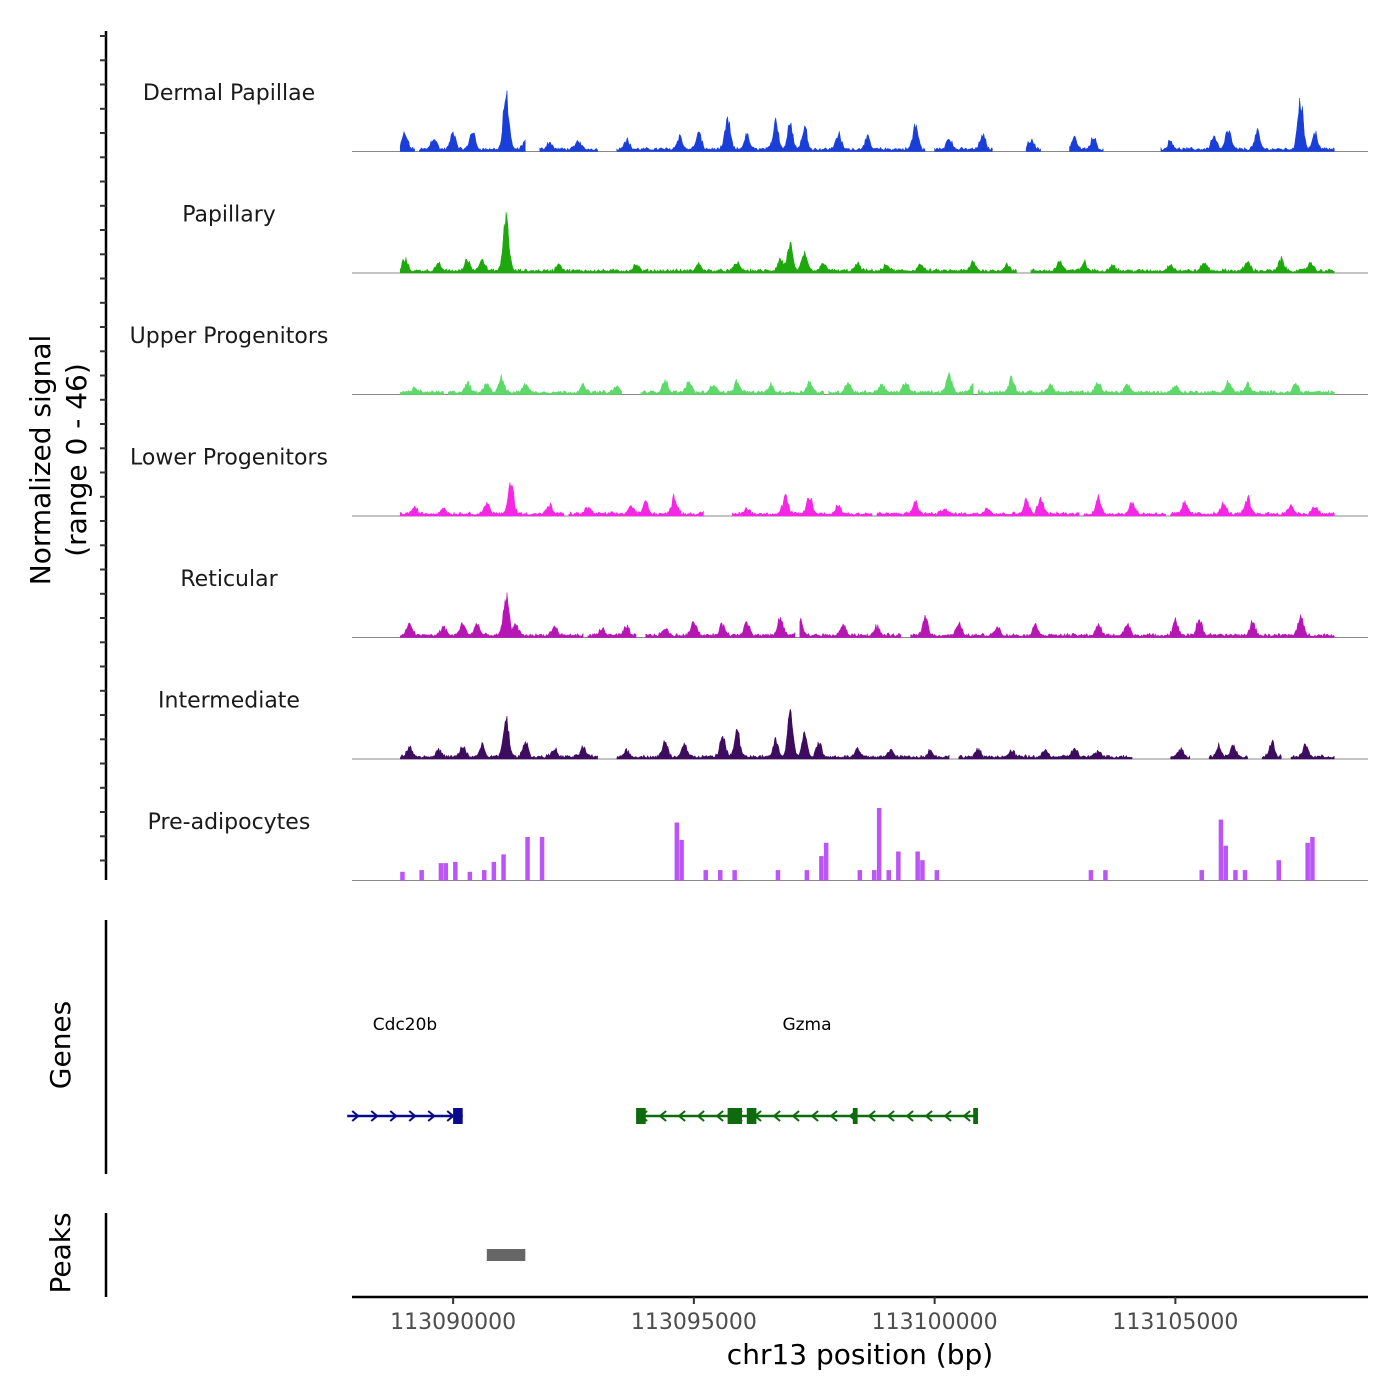 The width and height of the screenshot is (1400, 1400). Describe the element at coordinates (694, 1322) in the screenshot. I see `x-tick-label: 113095000` at that location.